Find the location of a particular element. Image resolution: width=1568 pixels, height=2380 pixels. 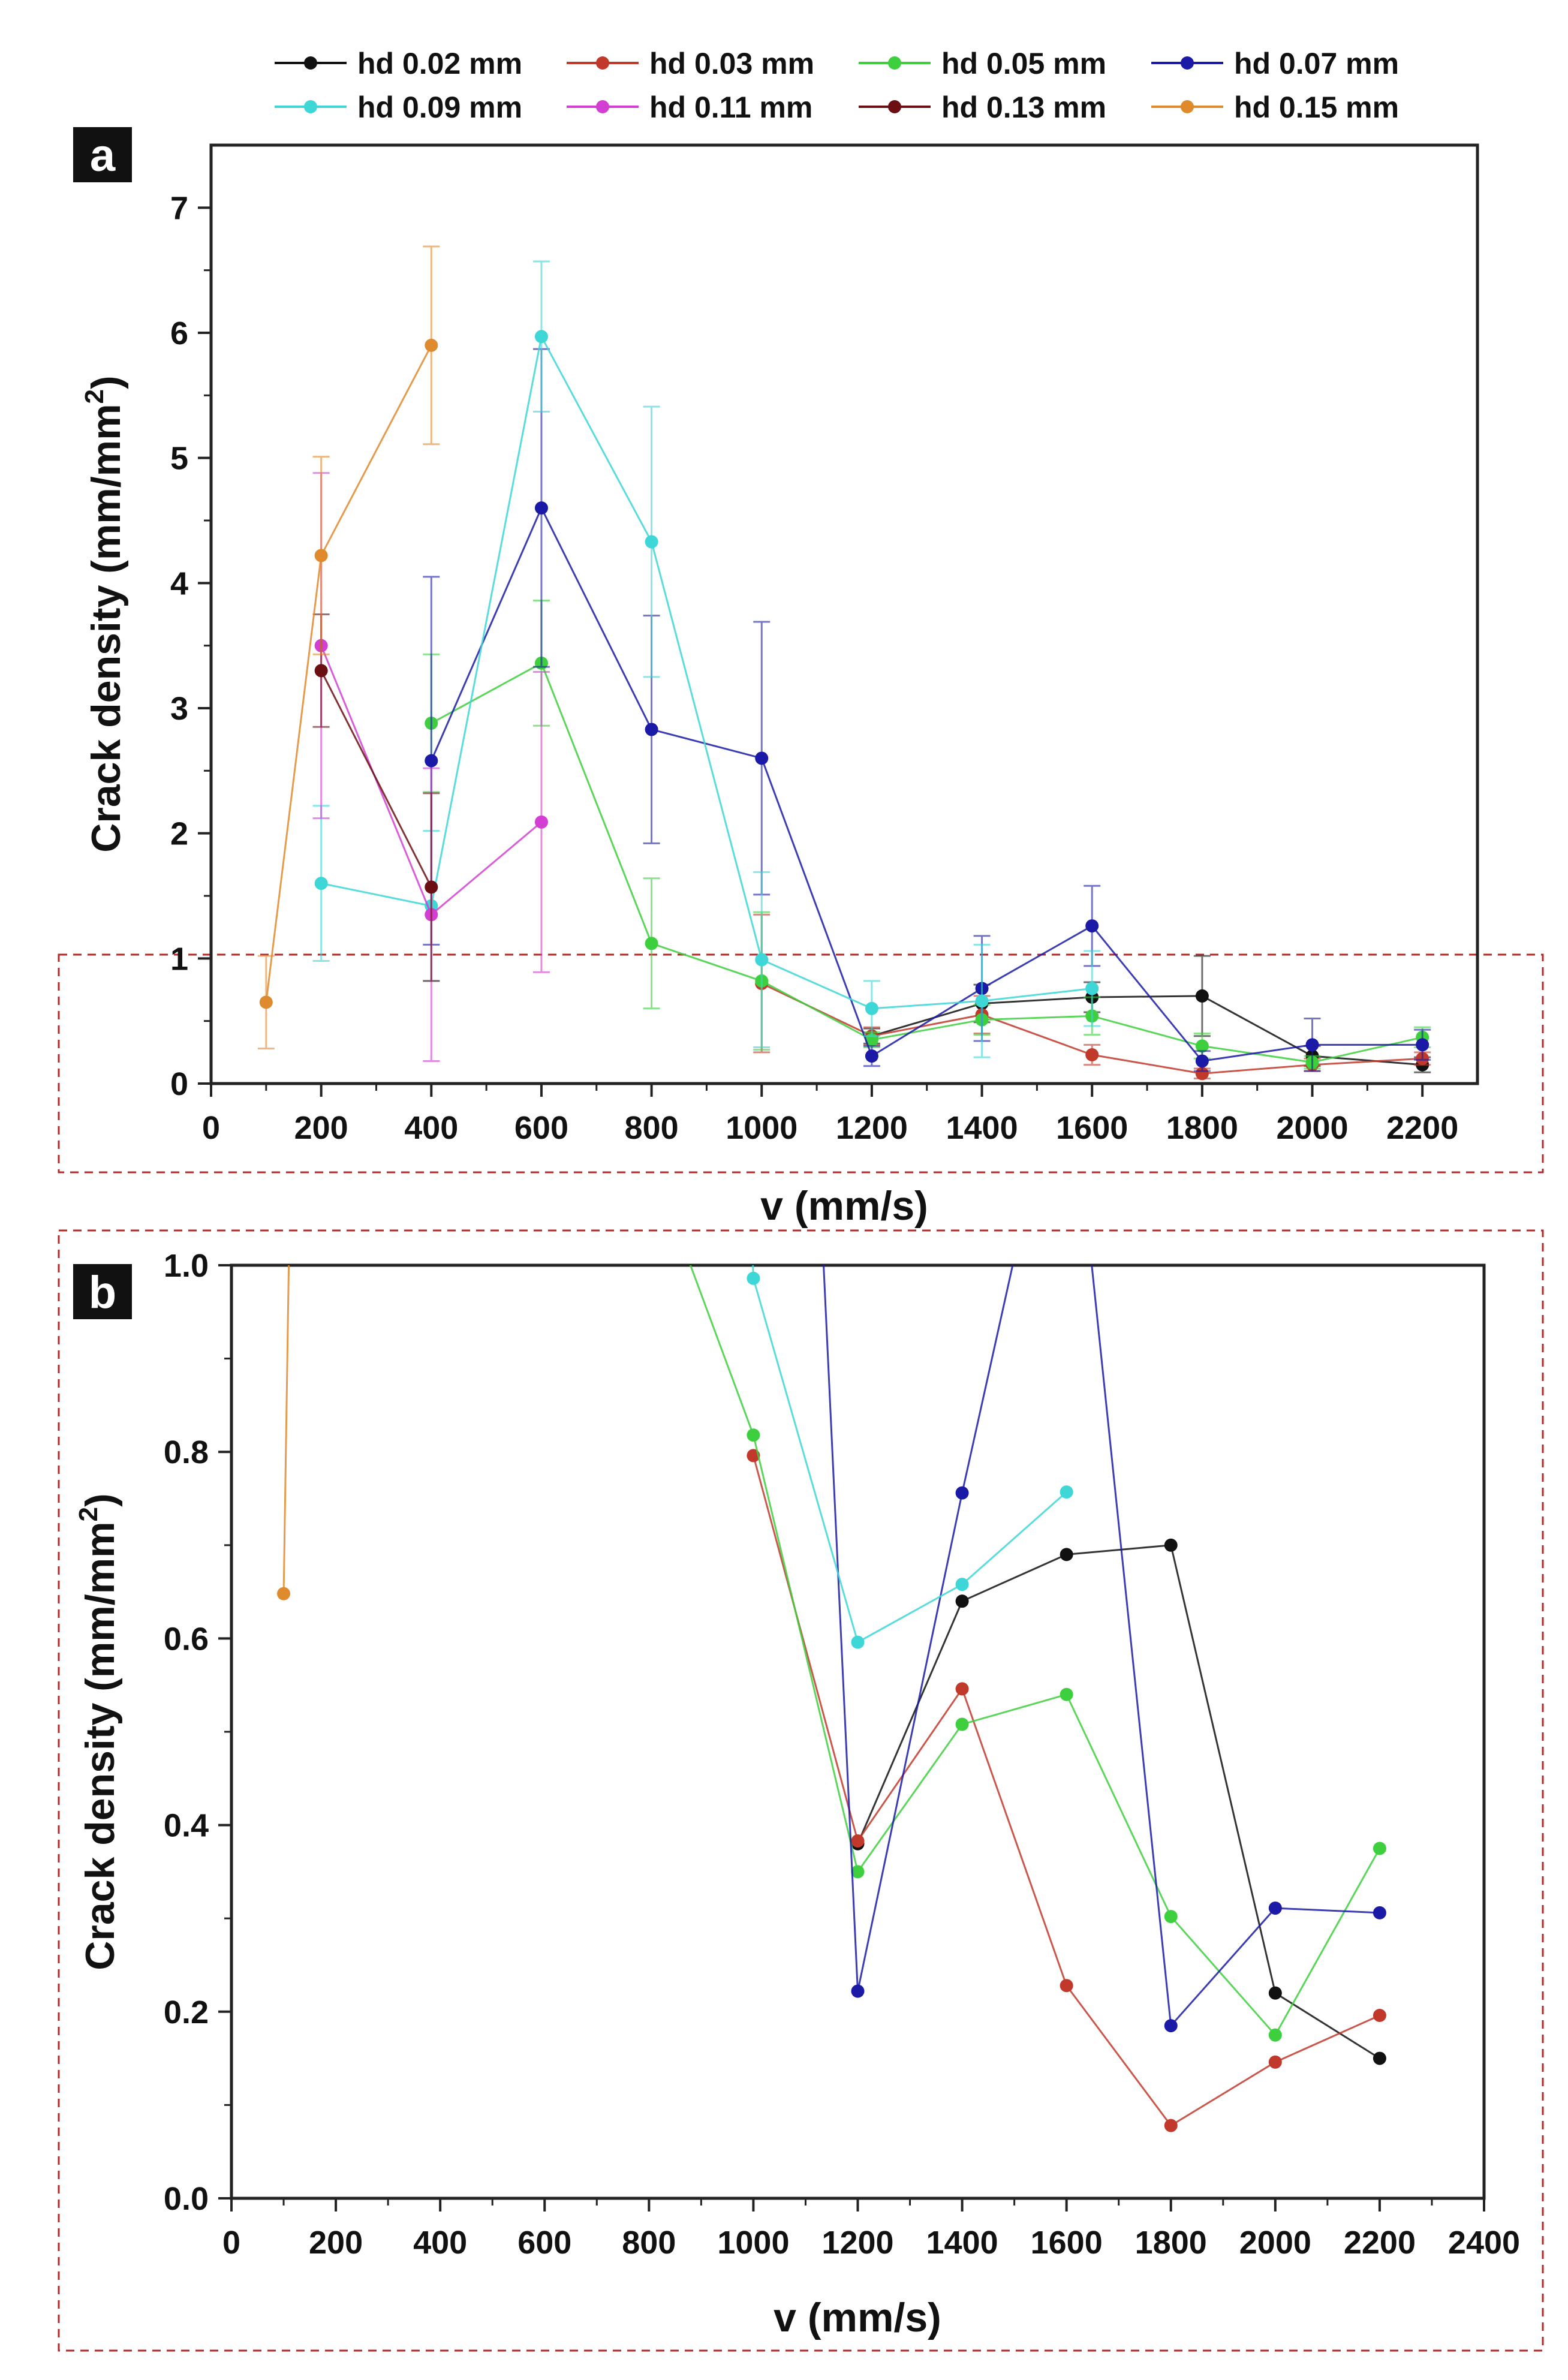

y-tick-label: 0.2 is located at coordinates (186, 2012).